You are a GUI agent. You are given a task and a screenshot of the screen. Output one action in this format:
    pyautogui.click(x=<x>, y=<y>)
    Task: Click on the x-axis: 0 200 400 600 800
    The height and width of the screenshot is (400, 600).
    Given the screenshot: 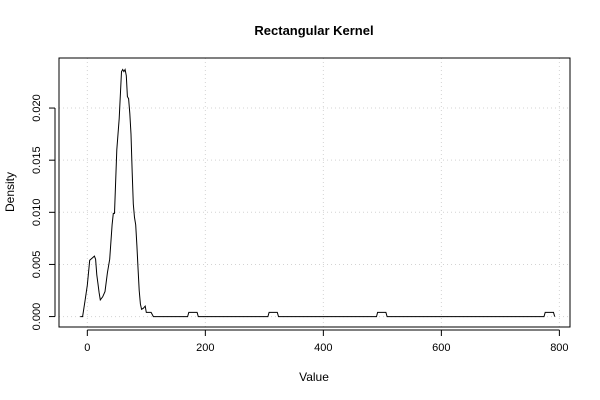 What is the action you would take?
    pyautogui.click(x=326, y=341)
    